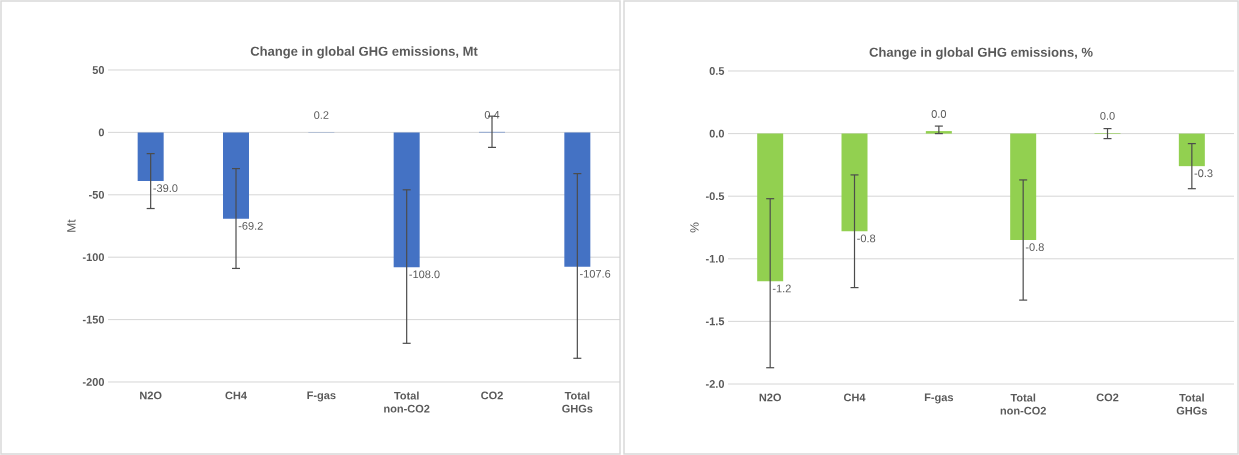  I want to click on y-tick-label: -0.5, so click(715, 196).